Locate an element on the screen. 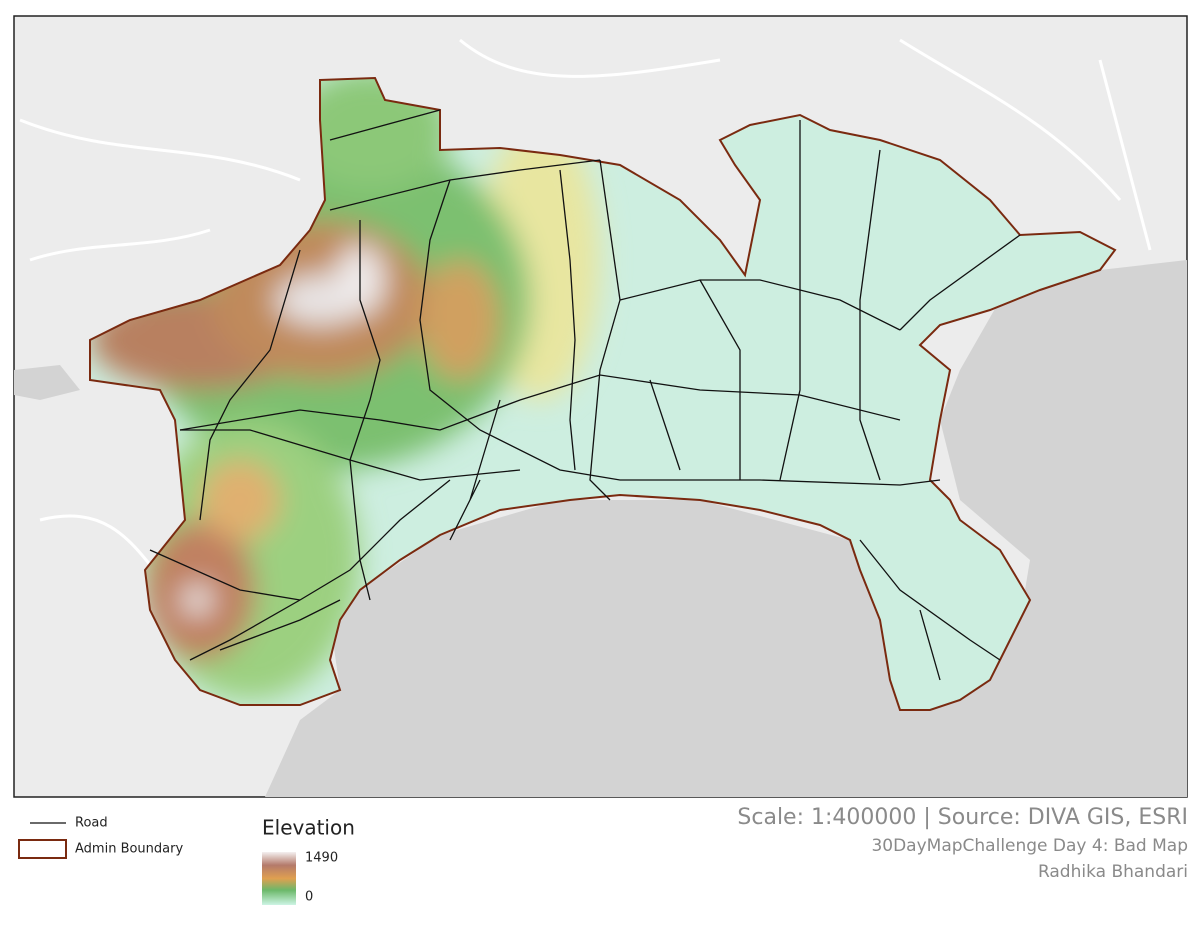 This screenshot has height=927, width=1200. road-legend-label: Road is located at coordinates (91, 823).